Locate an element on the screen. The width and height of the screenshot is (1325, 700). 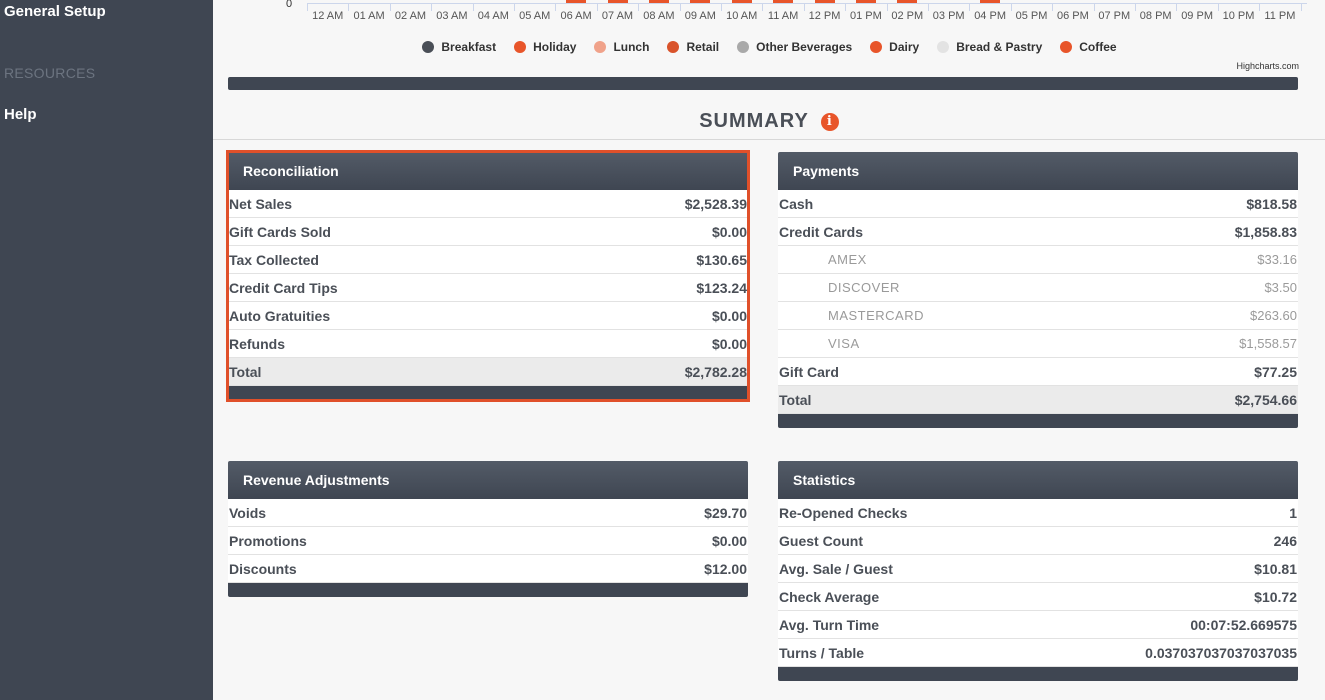
table-row: Voids $29.70 is located at coordinates (488, 513).